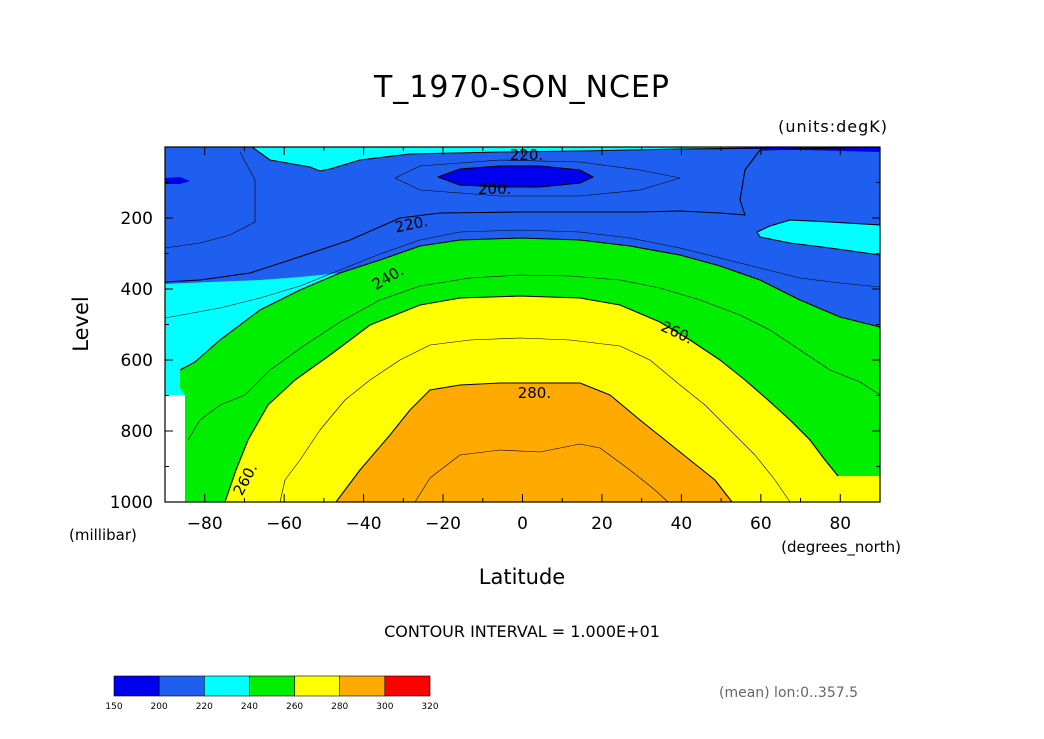  Describe the element at coordinates (522, 631) in the screenshot. I see `contour-interval-text: CONTOUR INTERVAL = 1.000E+01` at that location.